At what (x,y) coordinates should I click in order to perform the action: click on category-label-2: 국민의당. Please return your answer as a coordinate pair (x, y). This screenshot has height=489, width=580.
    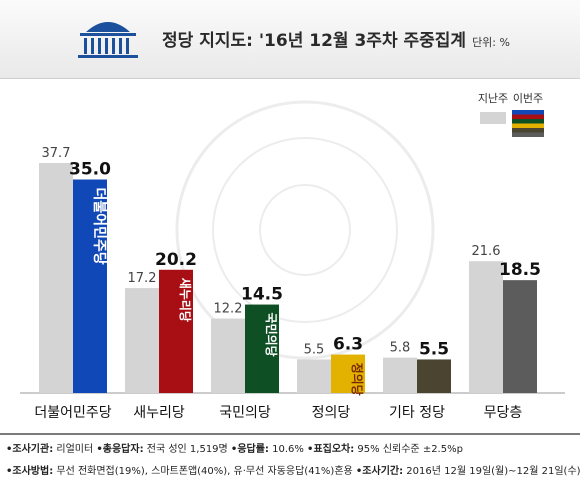
    Looking at the image, I should click on (245, 413).